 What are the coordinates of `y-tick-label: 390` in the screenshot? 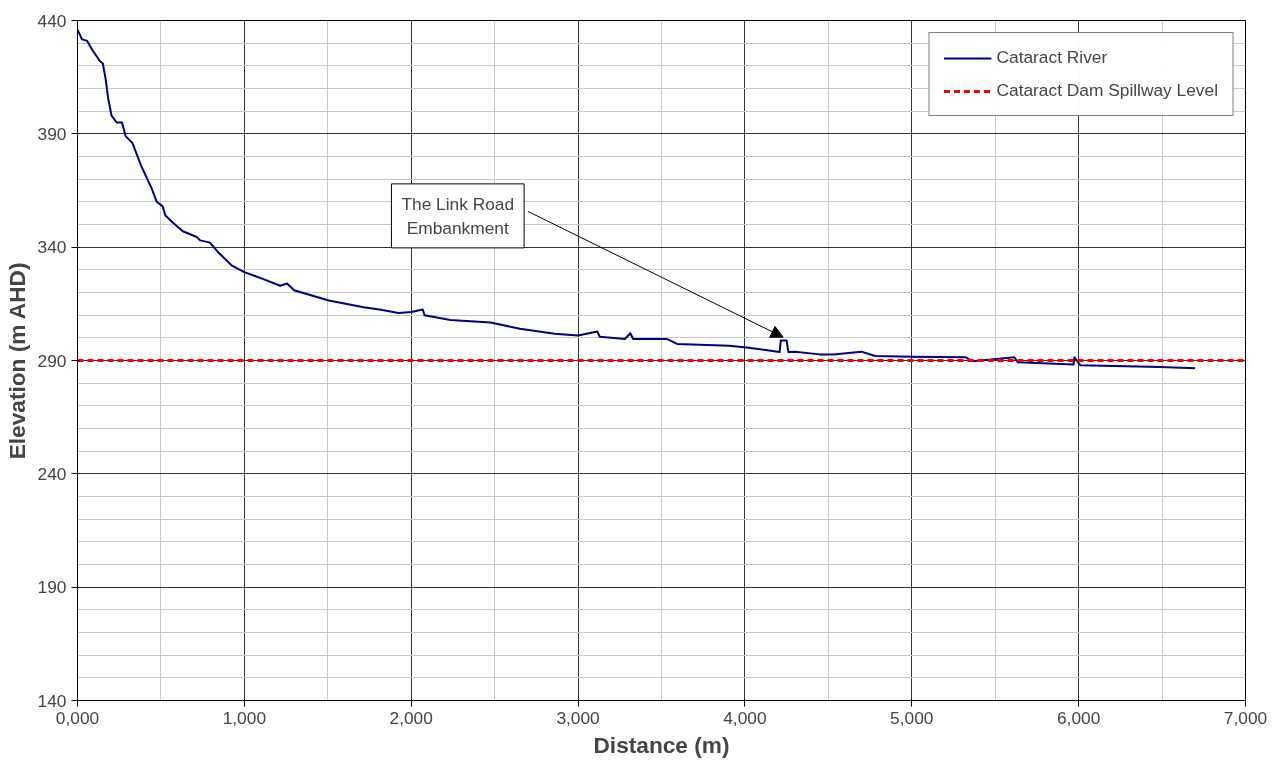 It's located at (52, 133).